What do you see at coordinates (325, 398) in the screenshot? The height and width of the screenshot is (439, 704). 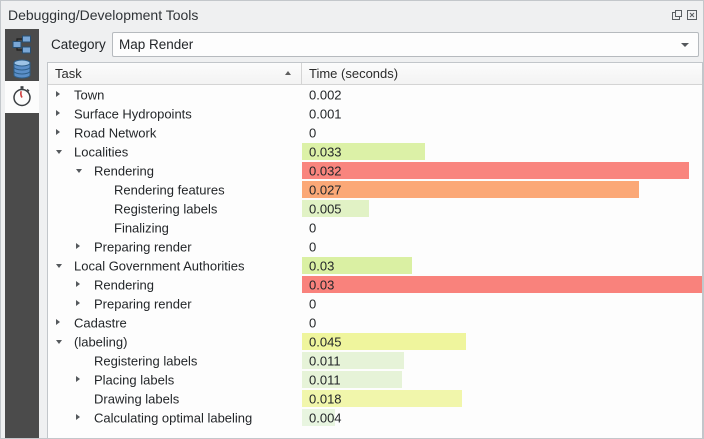 I see `time-value: 0.018` at bounding box center [325, 398].